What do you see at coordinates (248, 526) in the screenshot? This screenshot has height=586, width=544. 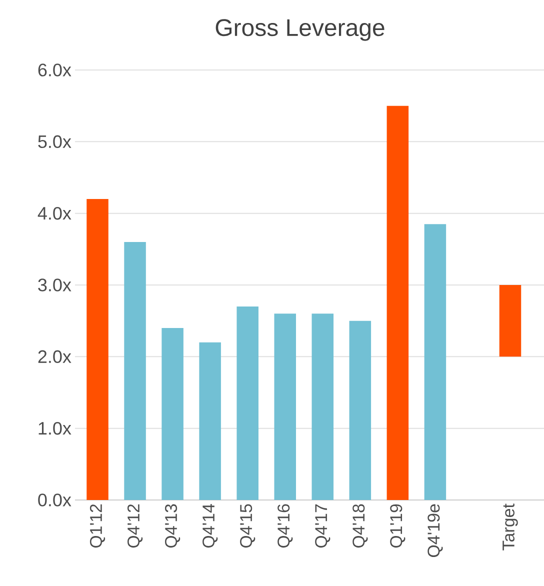 I see `x-tick-label: Q4'15` at bounding box center [248, 526].